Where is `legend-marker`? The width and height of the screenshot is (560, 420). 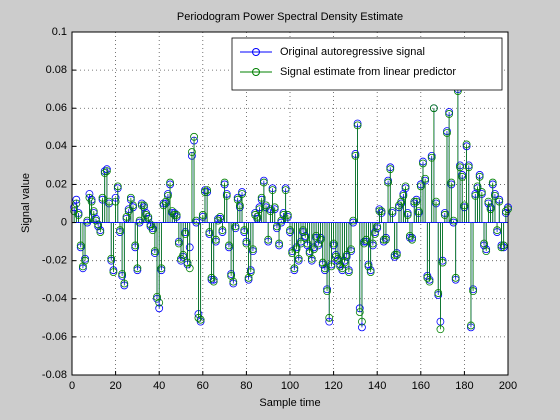 legend-marker is located at coordinates (256, 52).